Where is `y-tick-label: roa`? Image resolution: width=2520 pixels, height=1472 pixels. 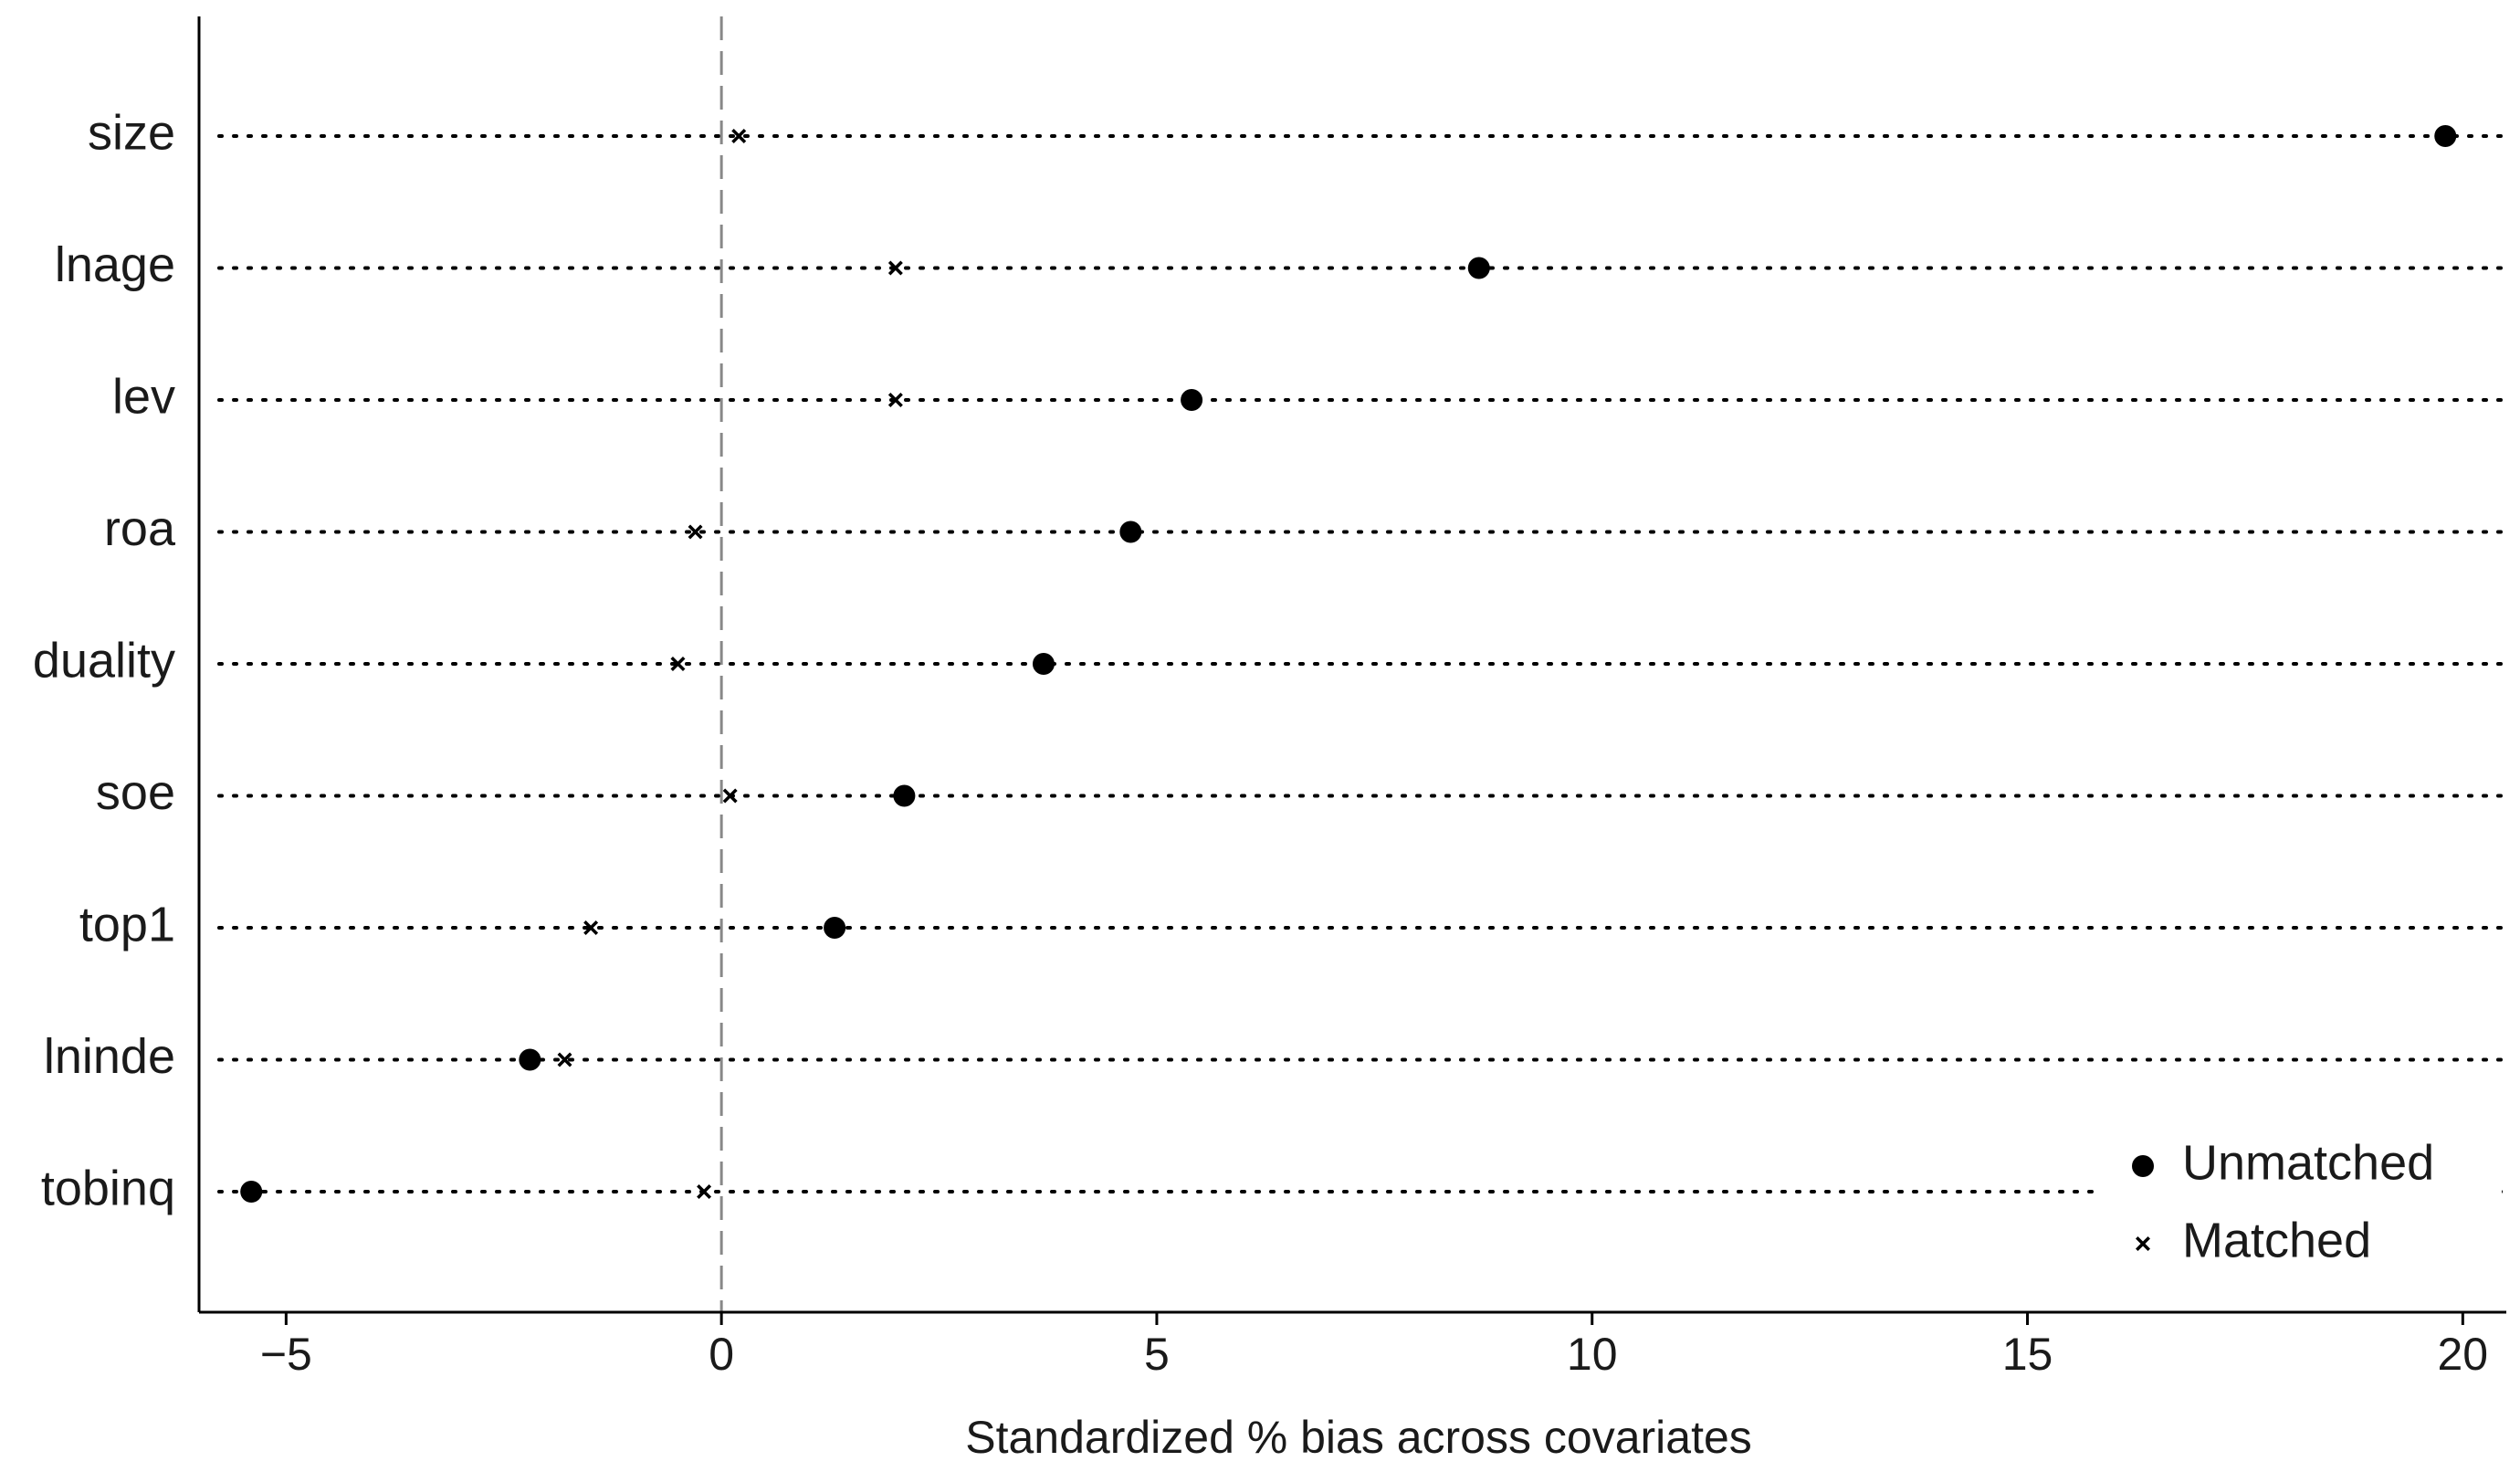
y-tick-label: roa is located at coordinates (140, 528).